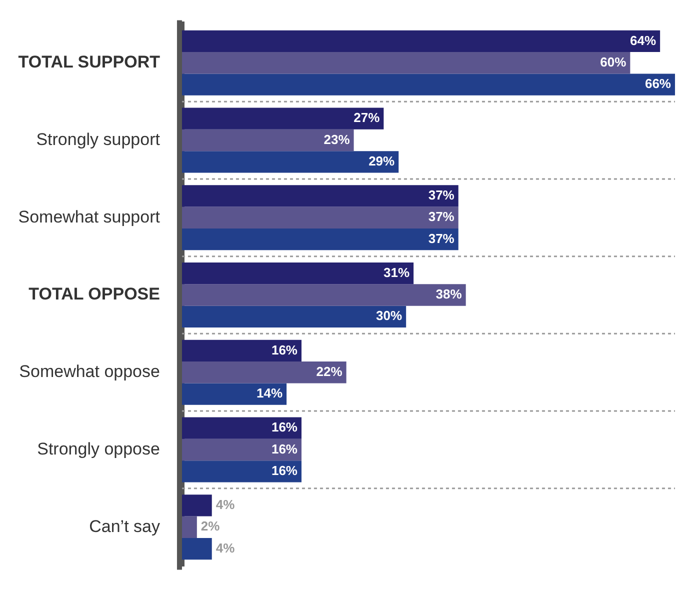 The image size is (677, 590). Describe the element at coordinates (329, 371) in the screenshot. I see `data-label: 22%` at that location.